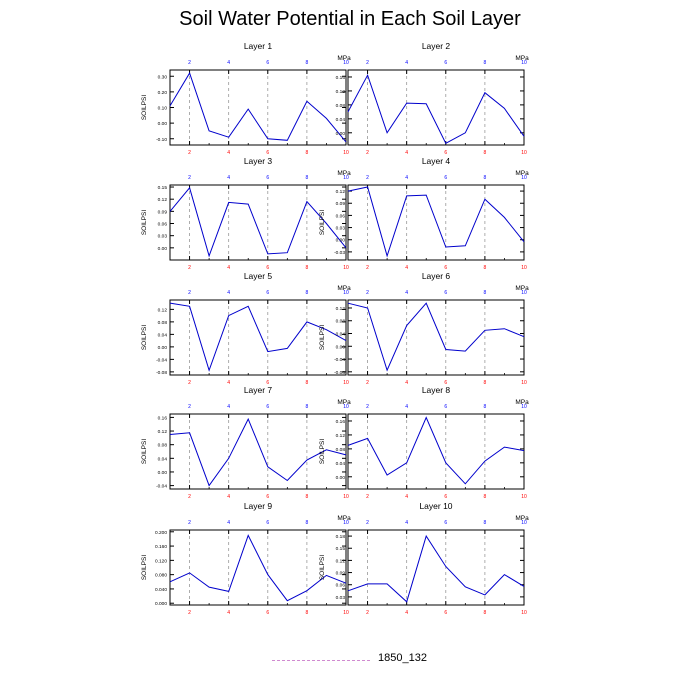  I want to click on panel-10-bottom-tick-label: 8, so click(484, 613).